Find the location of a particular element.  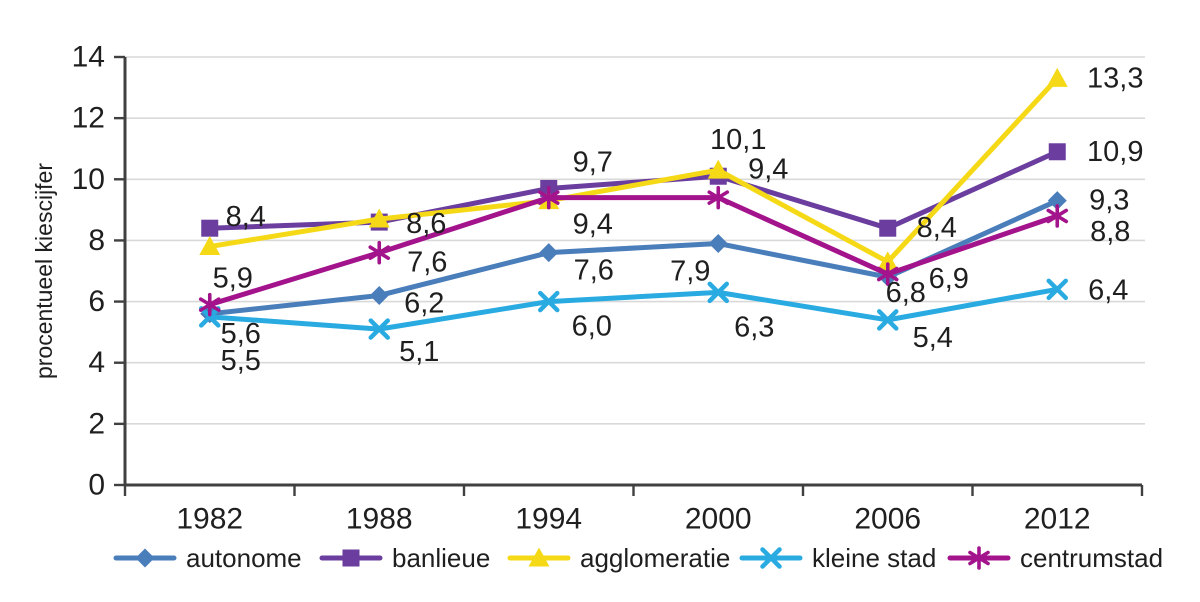

data-label-autonome: 6,2 is located at coordinates (424, 303).